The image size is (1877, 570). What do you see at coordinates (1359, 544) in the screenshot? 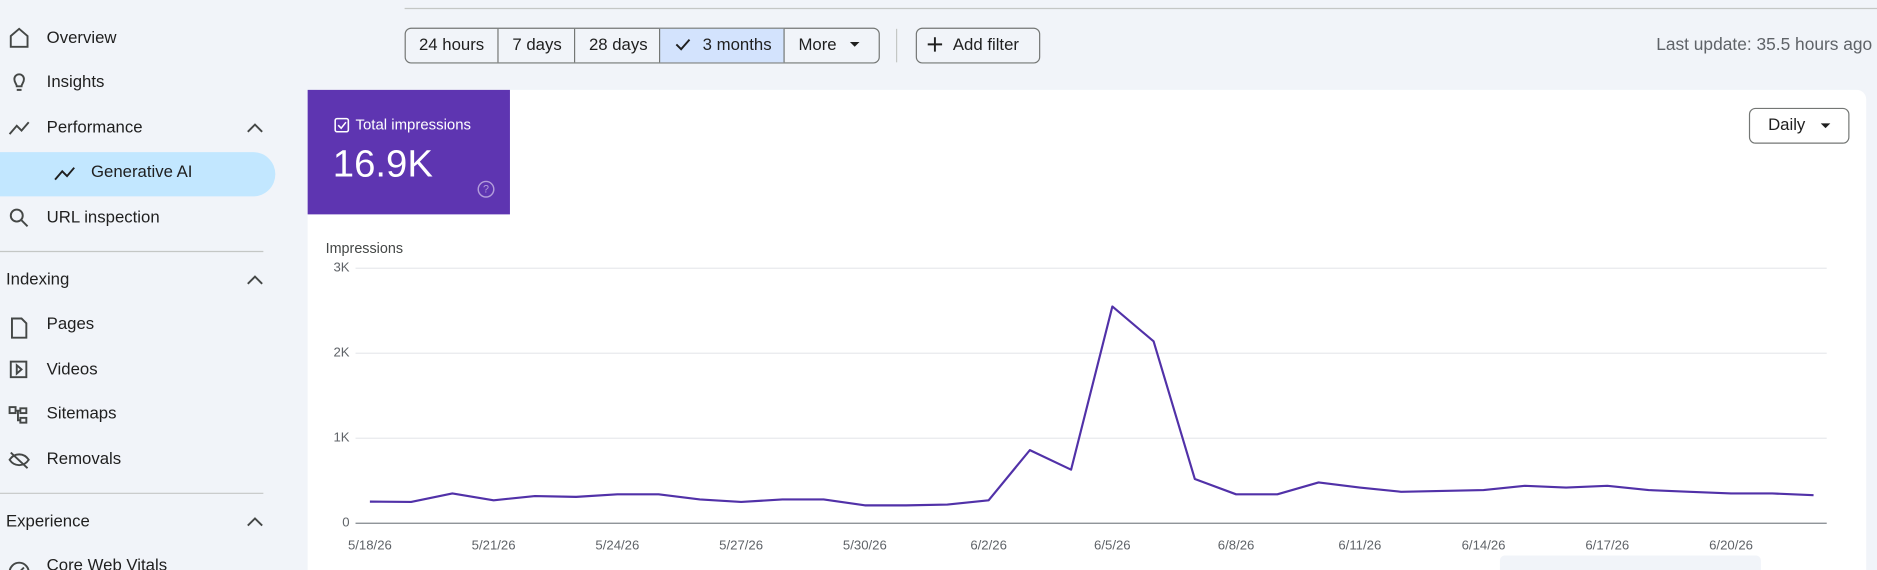
I see `x-tick-label: 6/11/26` at bounding box center [1359, 544].